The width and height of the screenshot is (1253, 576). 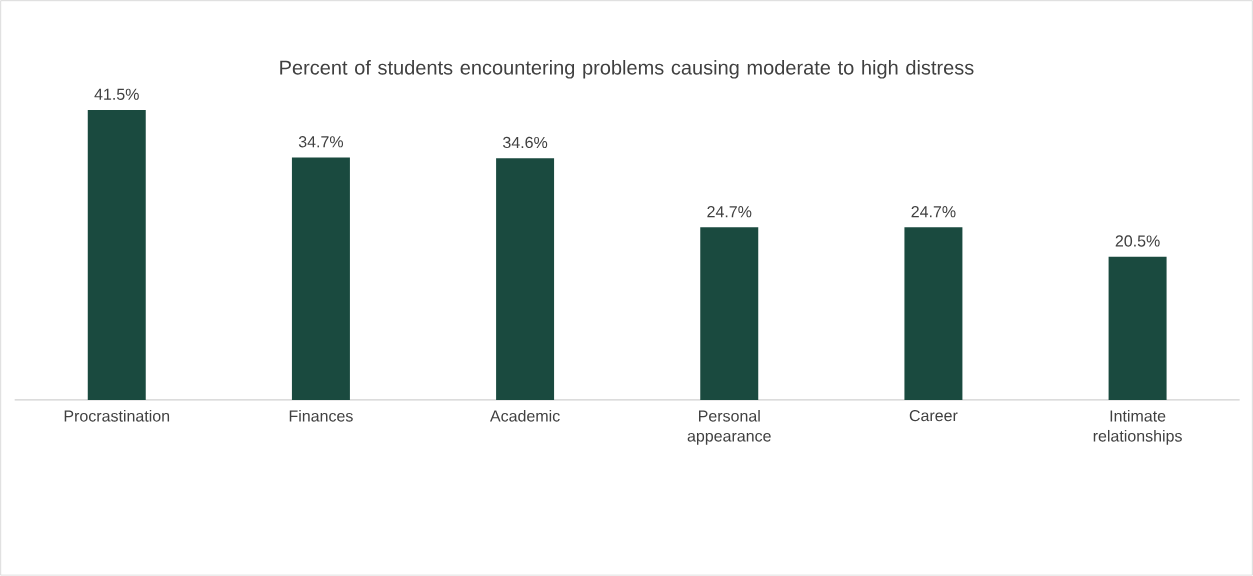 What do you see at coordinates (525, 142) in the screenshot?
I see `data-label: 34.6%` at bounding box center [525, 142].